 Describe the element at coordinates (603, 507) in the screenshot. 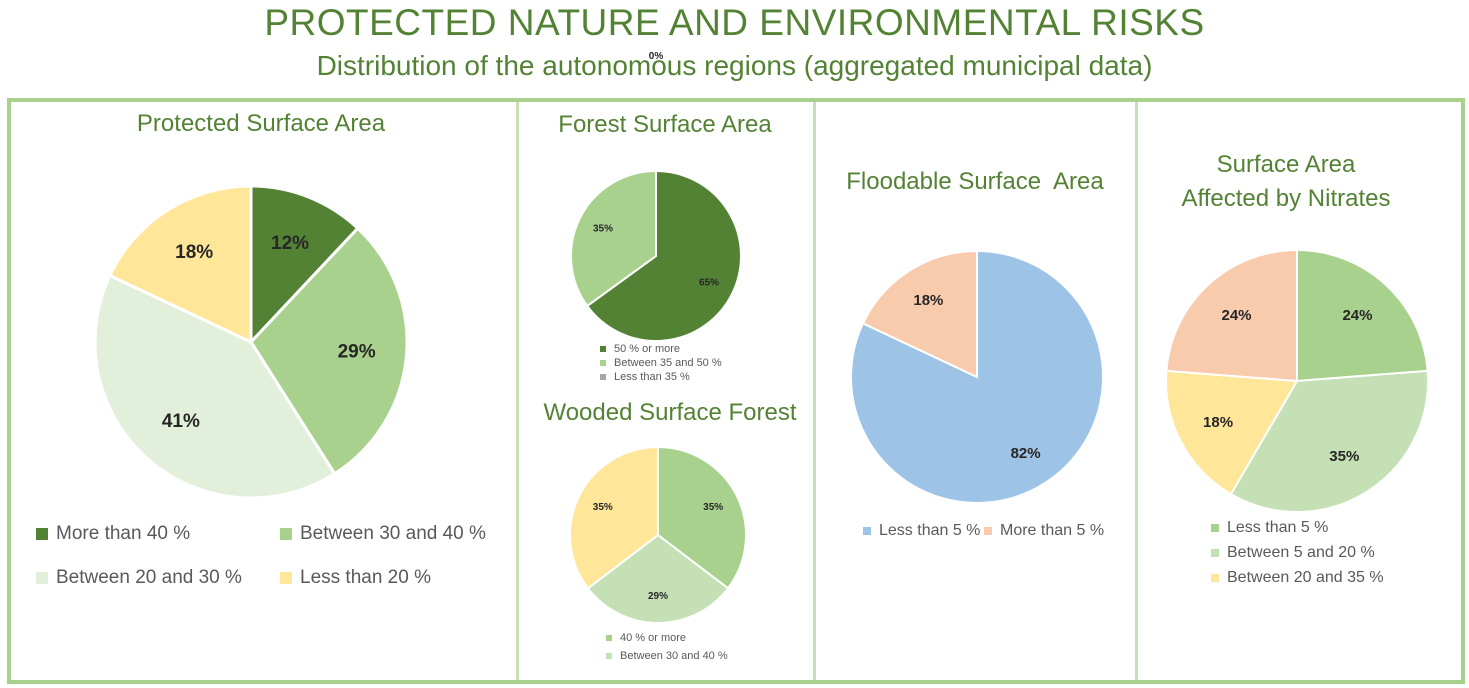

I see `data-label-less-than-30: 35%` at that location.